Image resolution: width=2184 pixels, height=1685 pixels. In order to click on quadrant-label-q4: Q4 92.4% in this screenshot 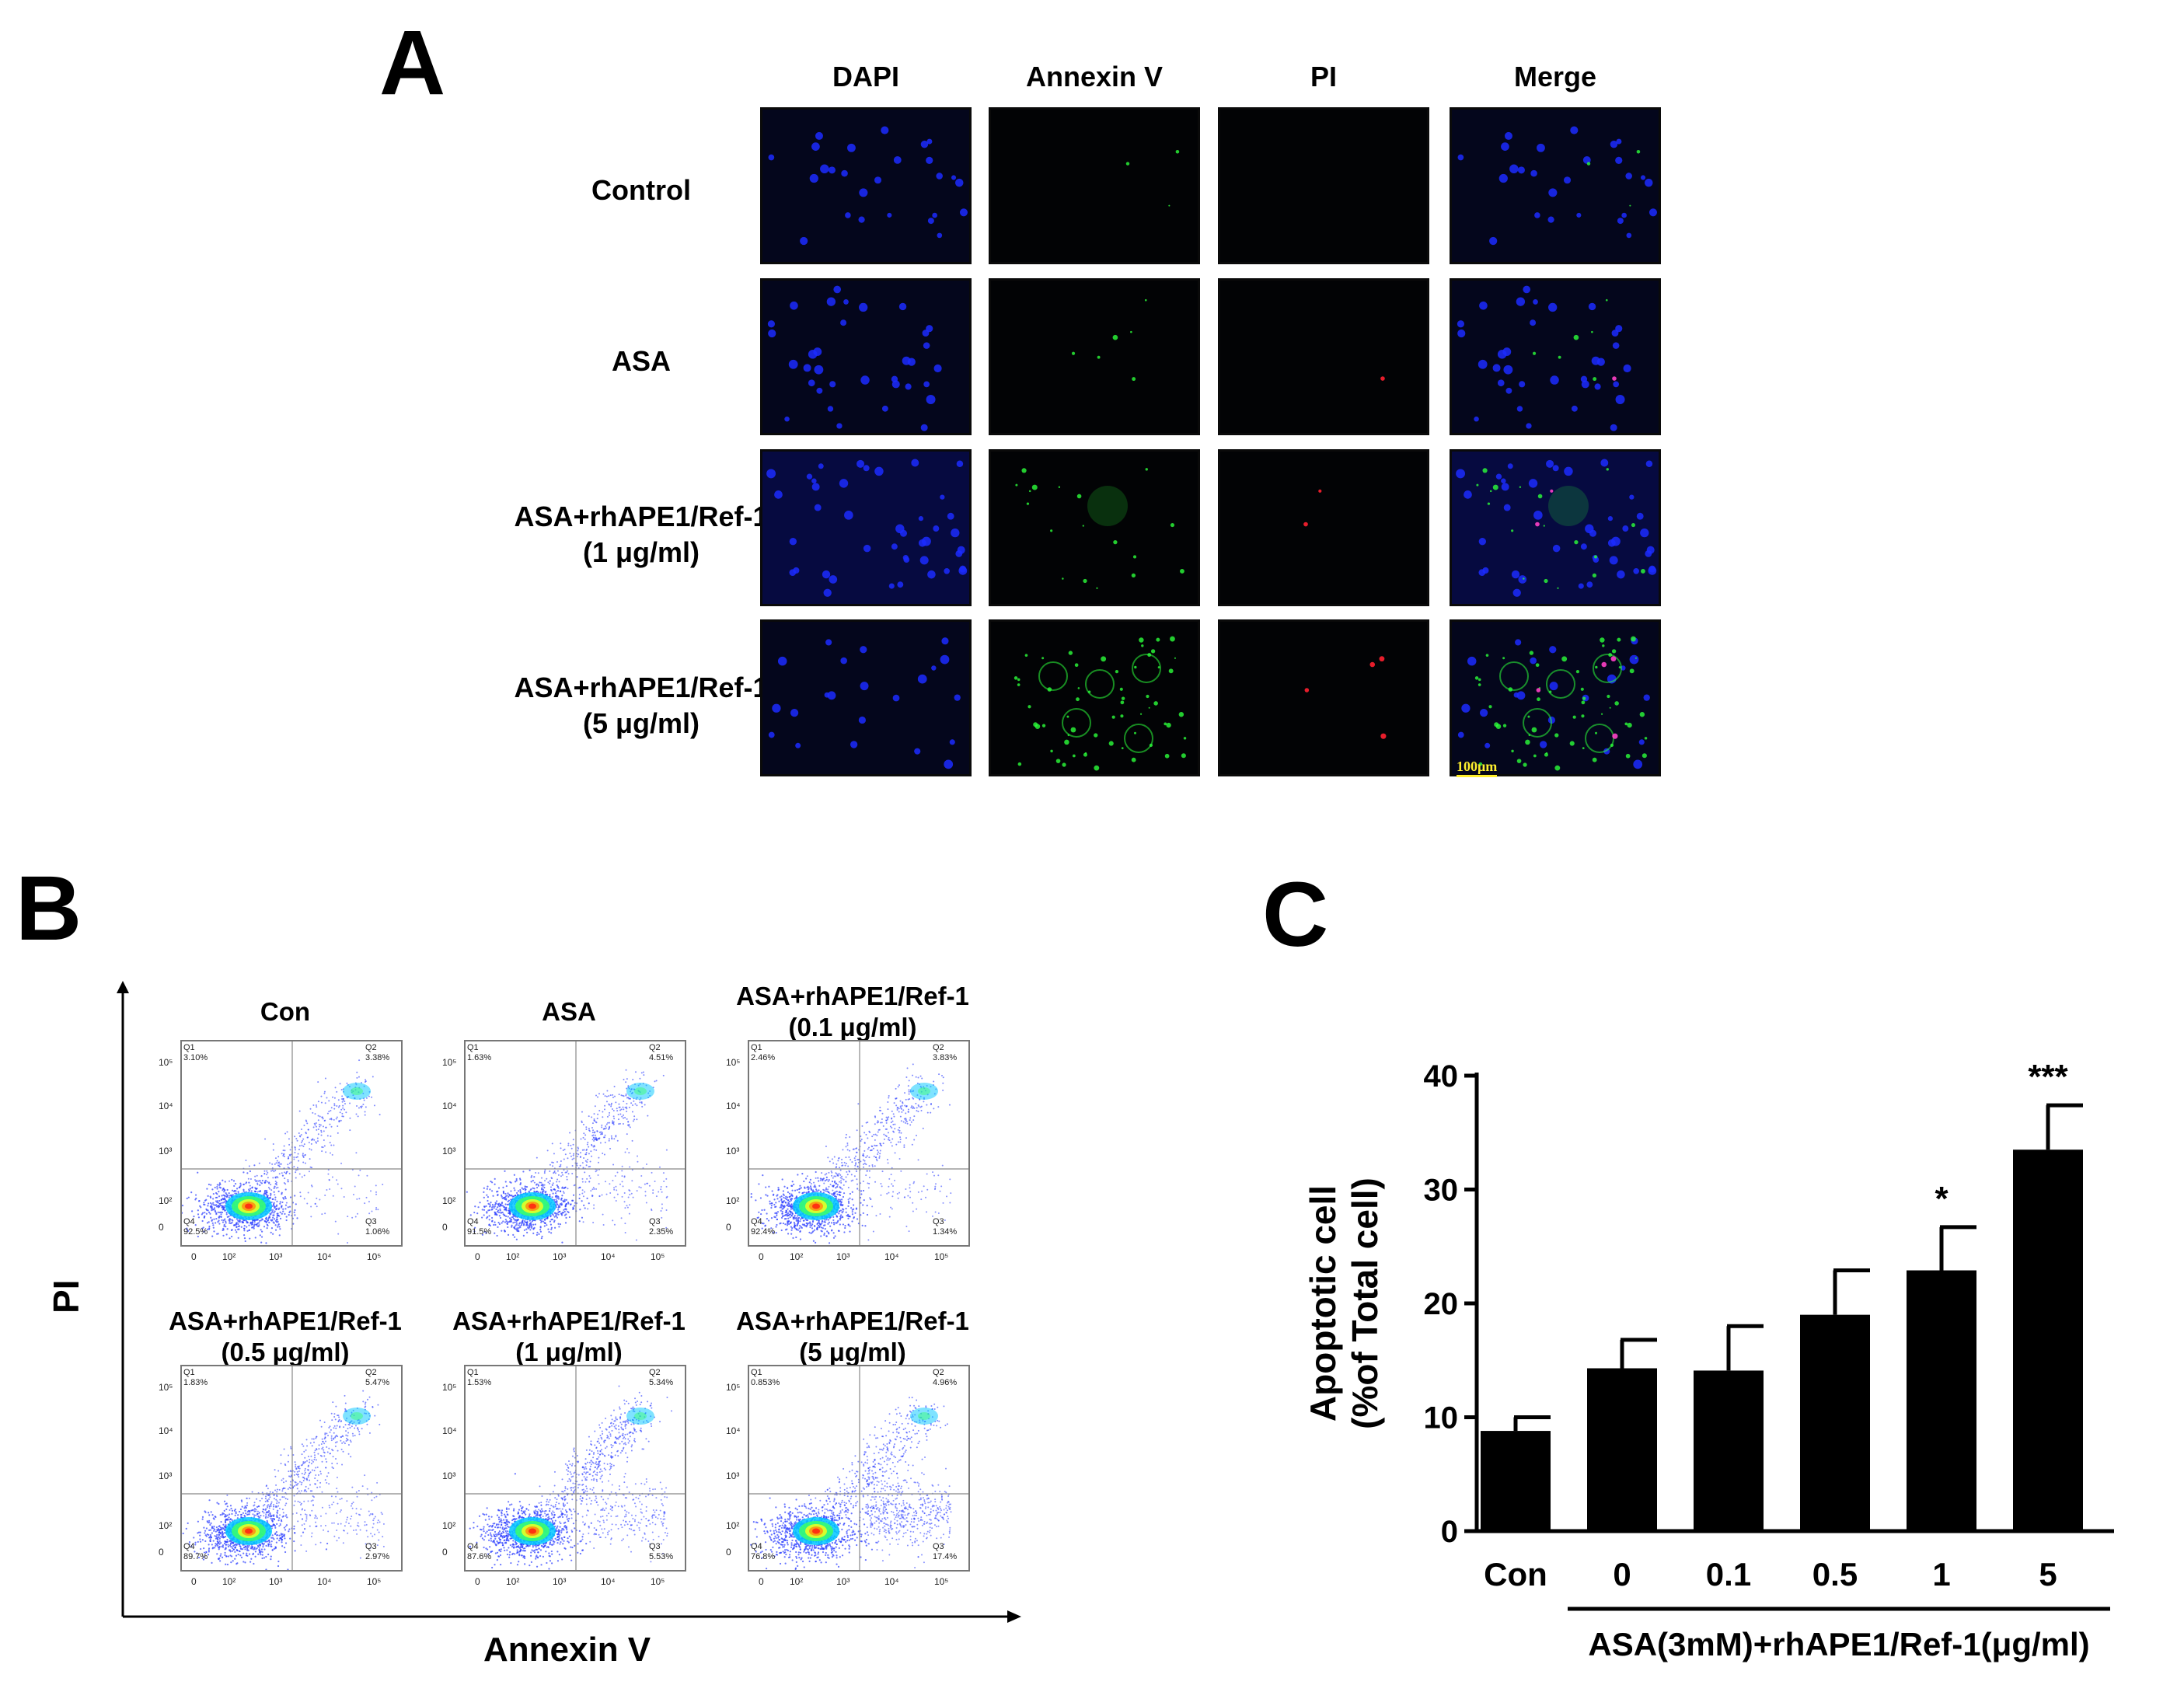, I will do `click(763, 1227)`.